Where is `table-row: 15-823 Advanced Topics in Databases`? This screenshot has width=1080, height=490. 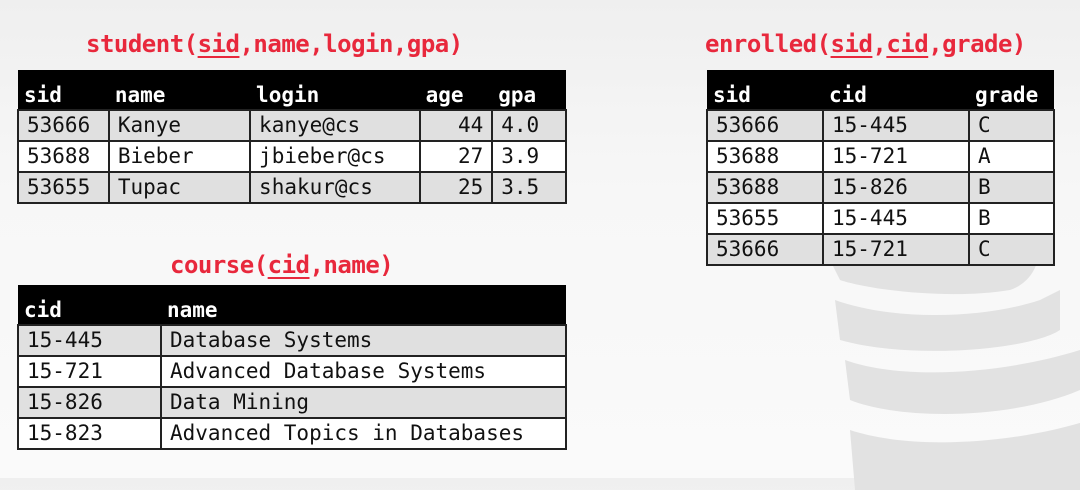
table-row: 15-823 Advanced Topics in Databases is located at coordinates (292, 433).